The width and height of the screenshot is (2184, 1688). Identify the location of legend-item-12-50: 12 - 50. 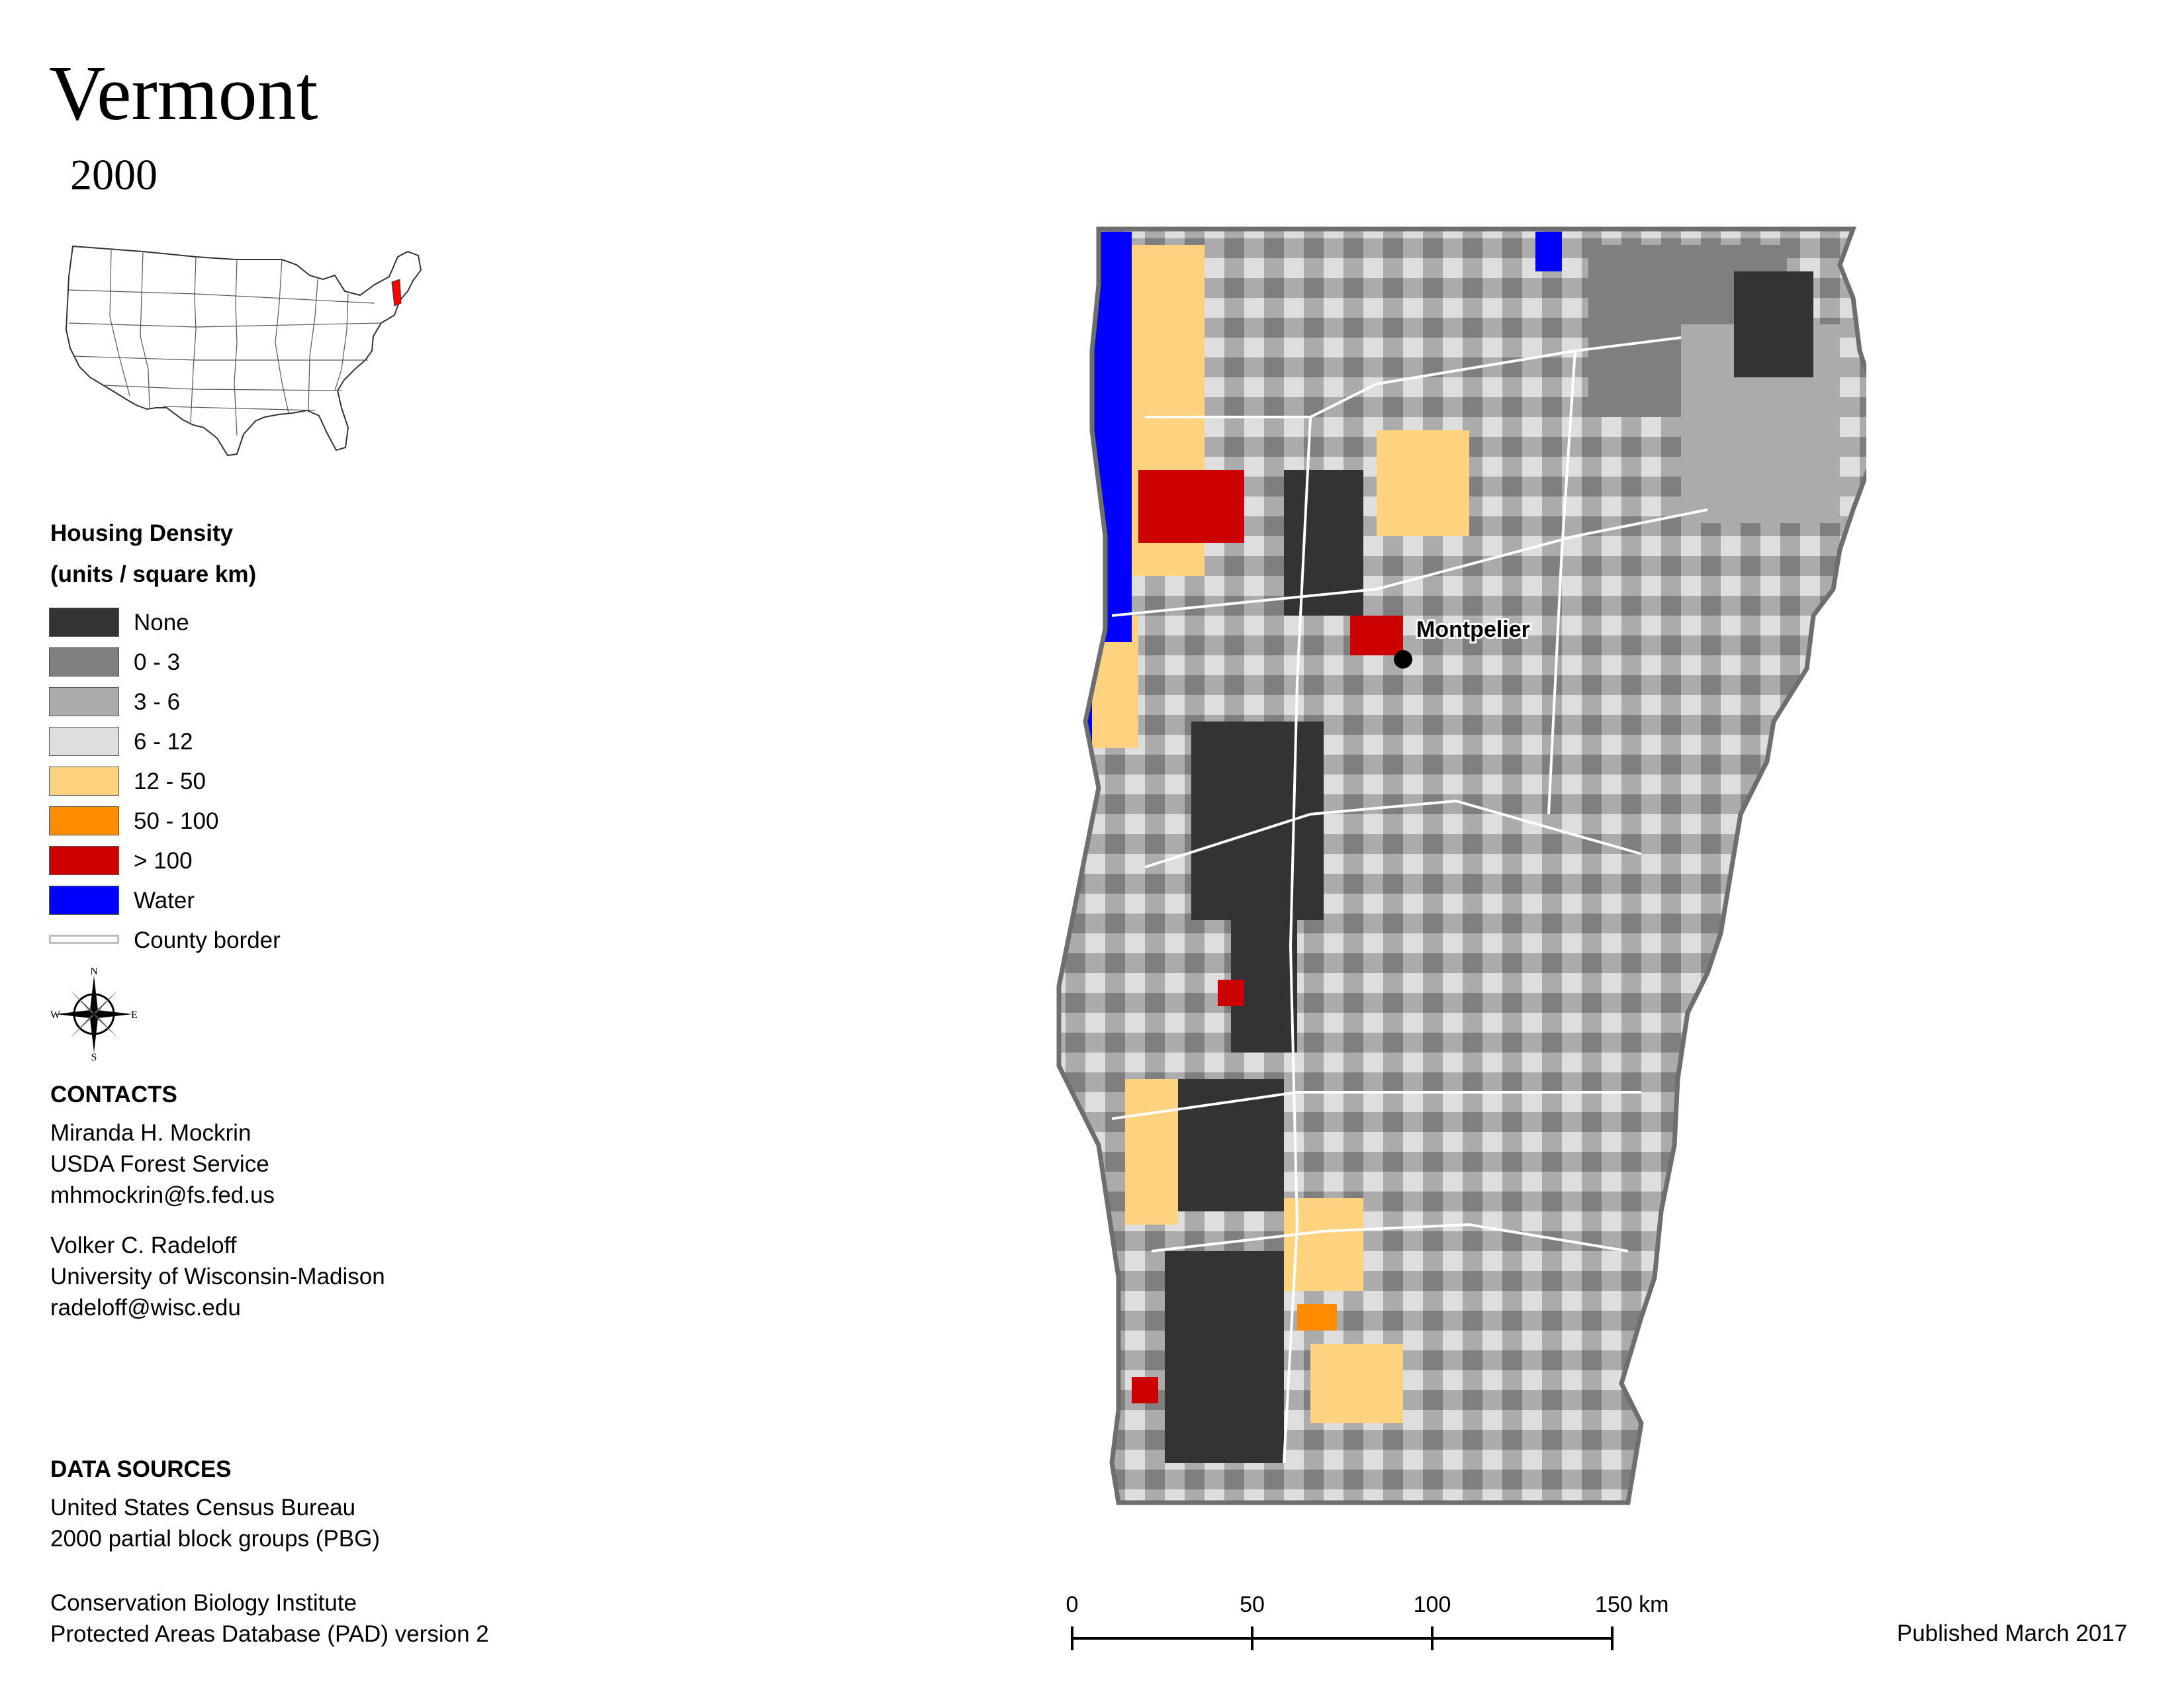
(214, 780).